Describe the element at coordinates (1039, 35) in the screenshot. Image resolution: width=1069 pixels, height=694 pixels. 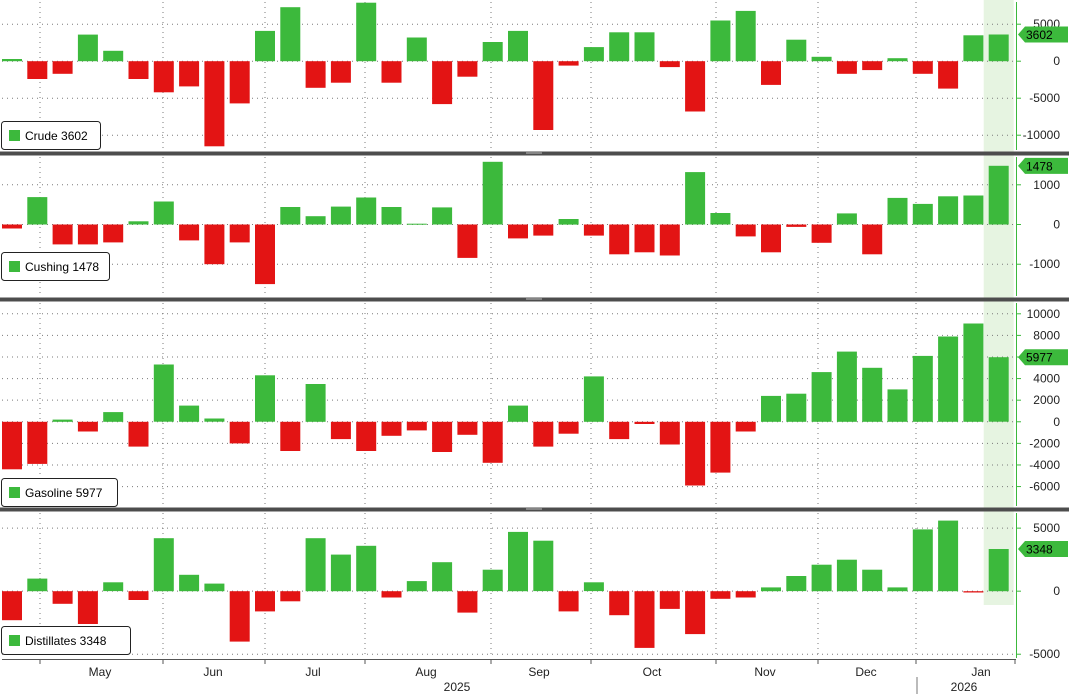
I see `last-value-badge-text: 3602` at that location.